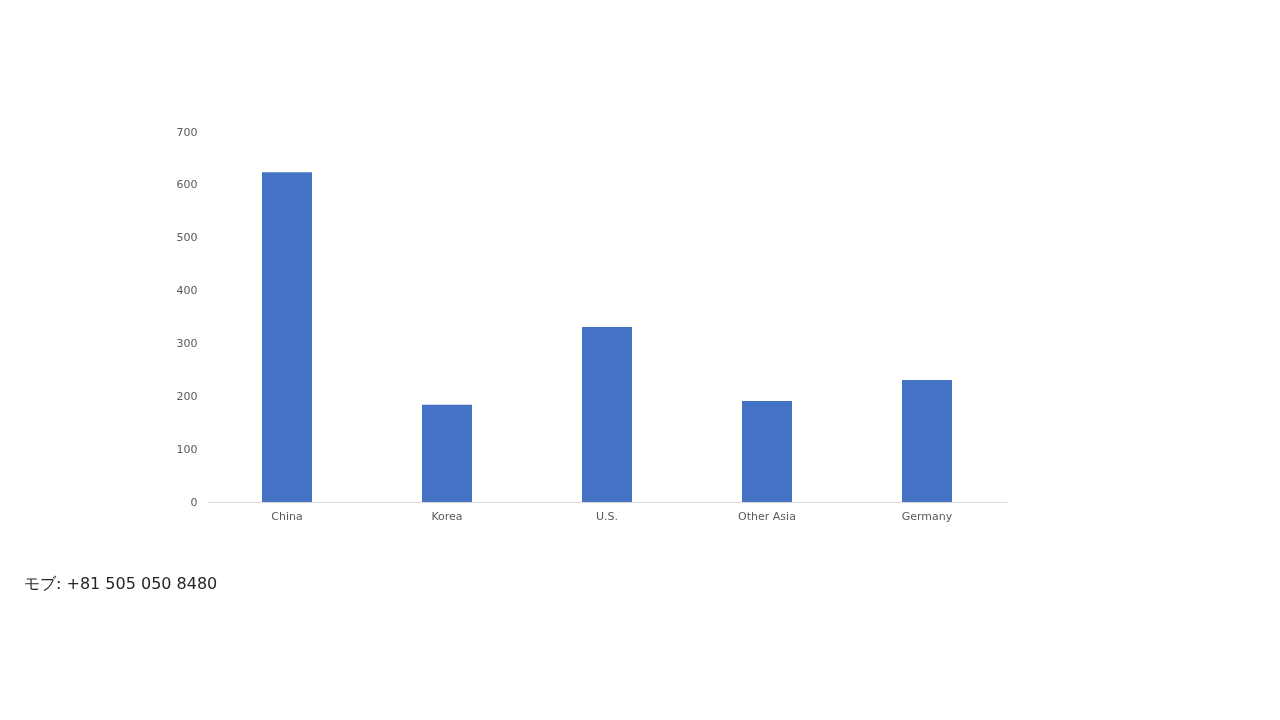 The height and width of the screenshot is (720, 1280). What do you see at coordinates (447, 516) in the screenshot?
I see `x-tick-label: Korea` at bounding box center [447, 516].